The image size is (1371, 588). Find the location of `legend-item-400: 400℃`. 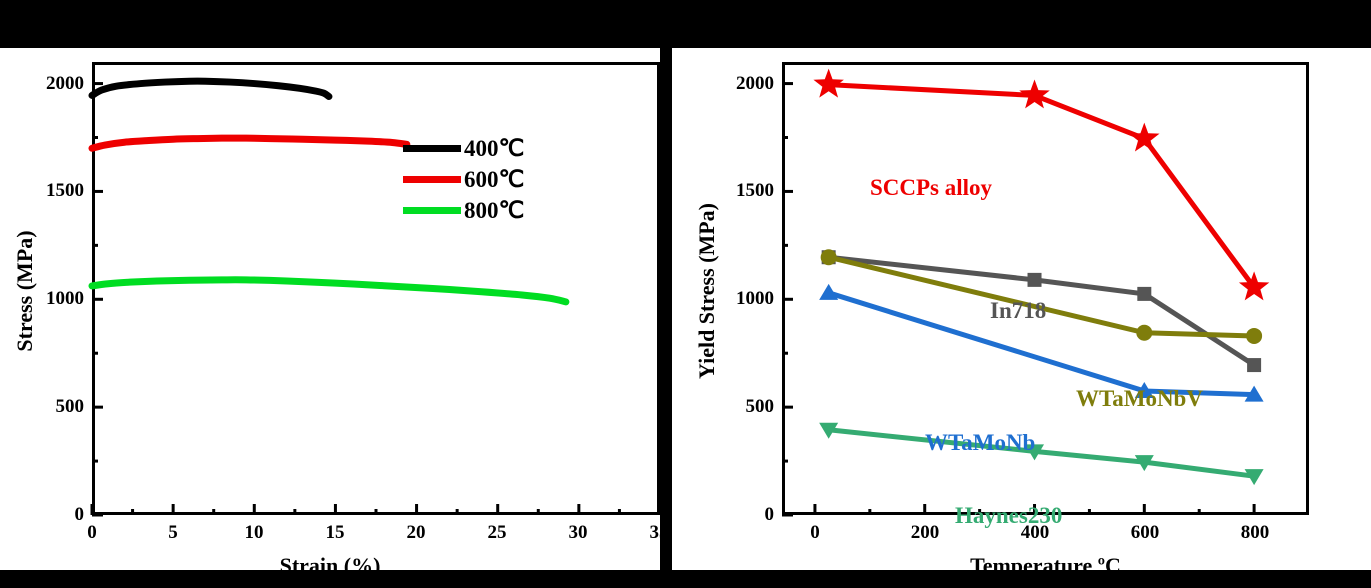

legend-item-400: 400℃ is located at coordinates (463, 148).